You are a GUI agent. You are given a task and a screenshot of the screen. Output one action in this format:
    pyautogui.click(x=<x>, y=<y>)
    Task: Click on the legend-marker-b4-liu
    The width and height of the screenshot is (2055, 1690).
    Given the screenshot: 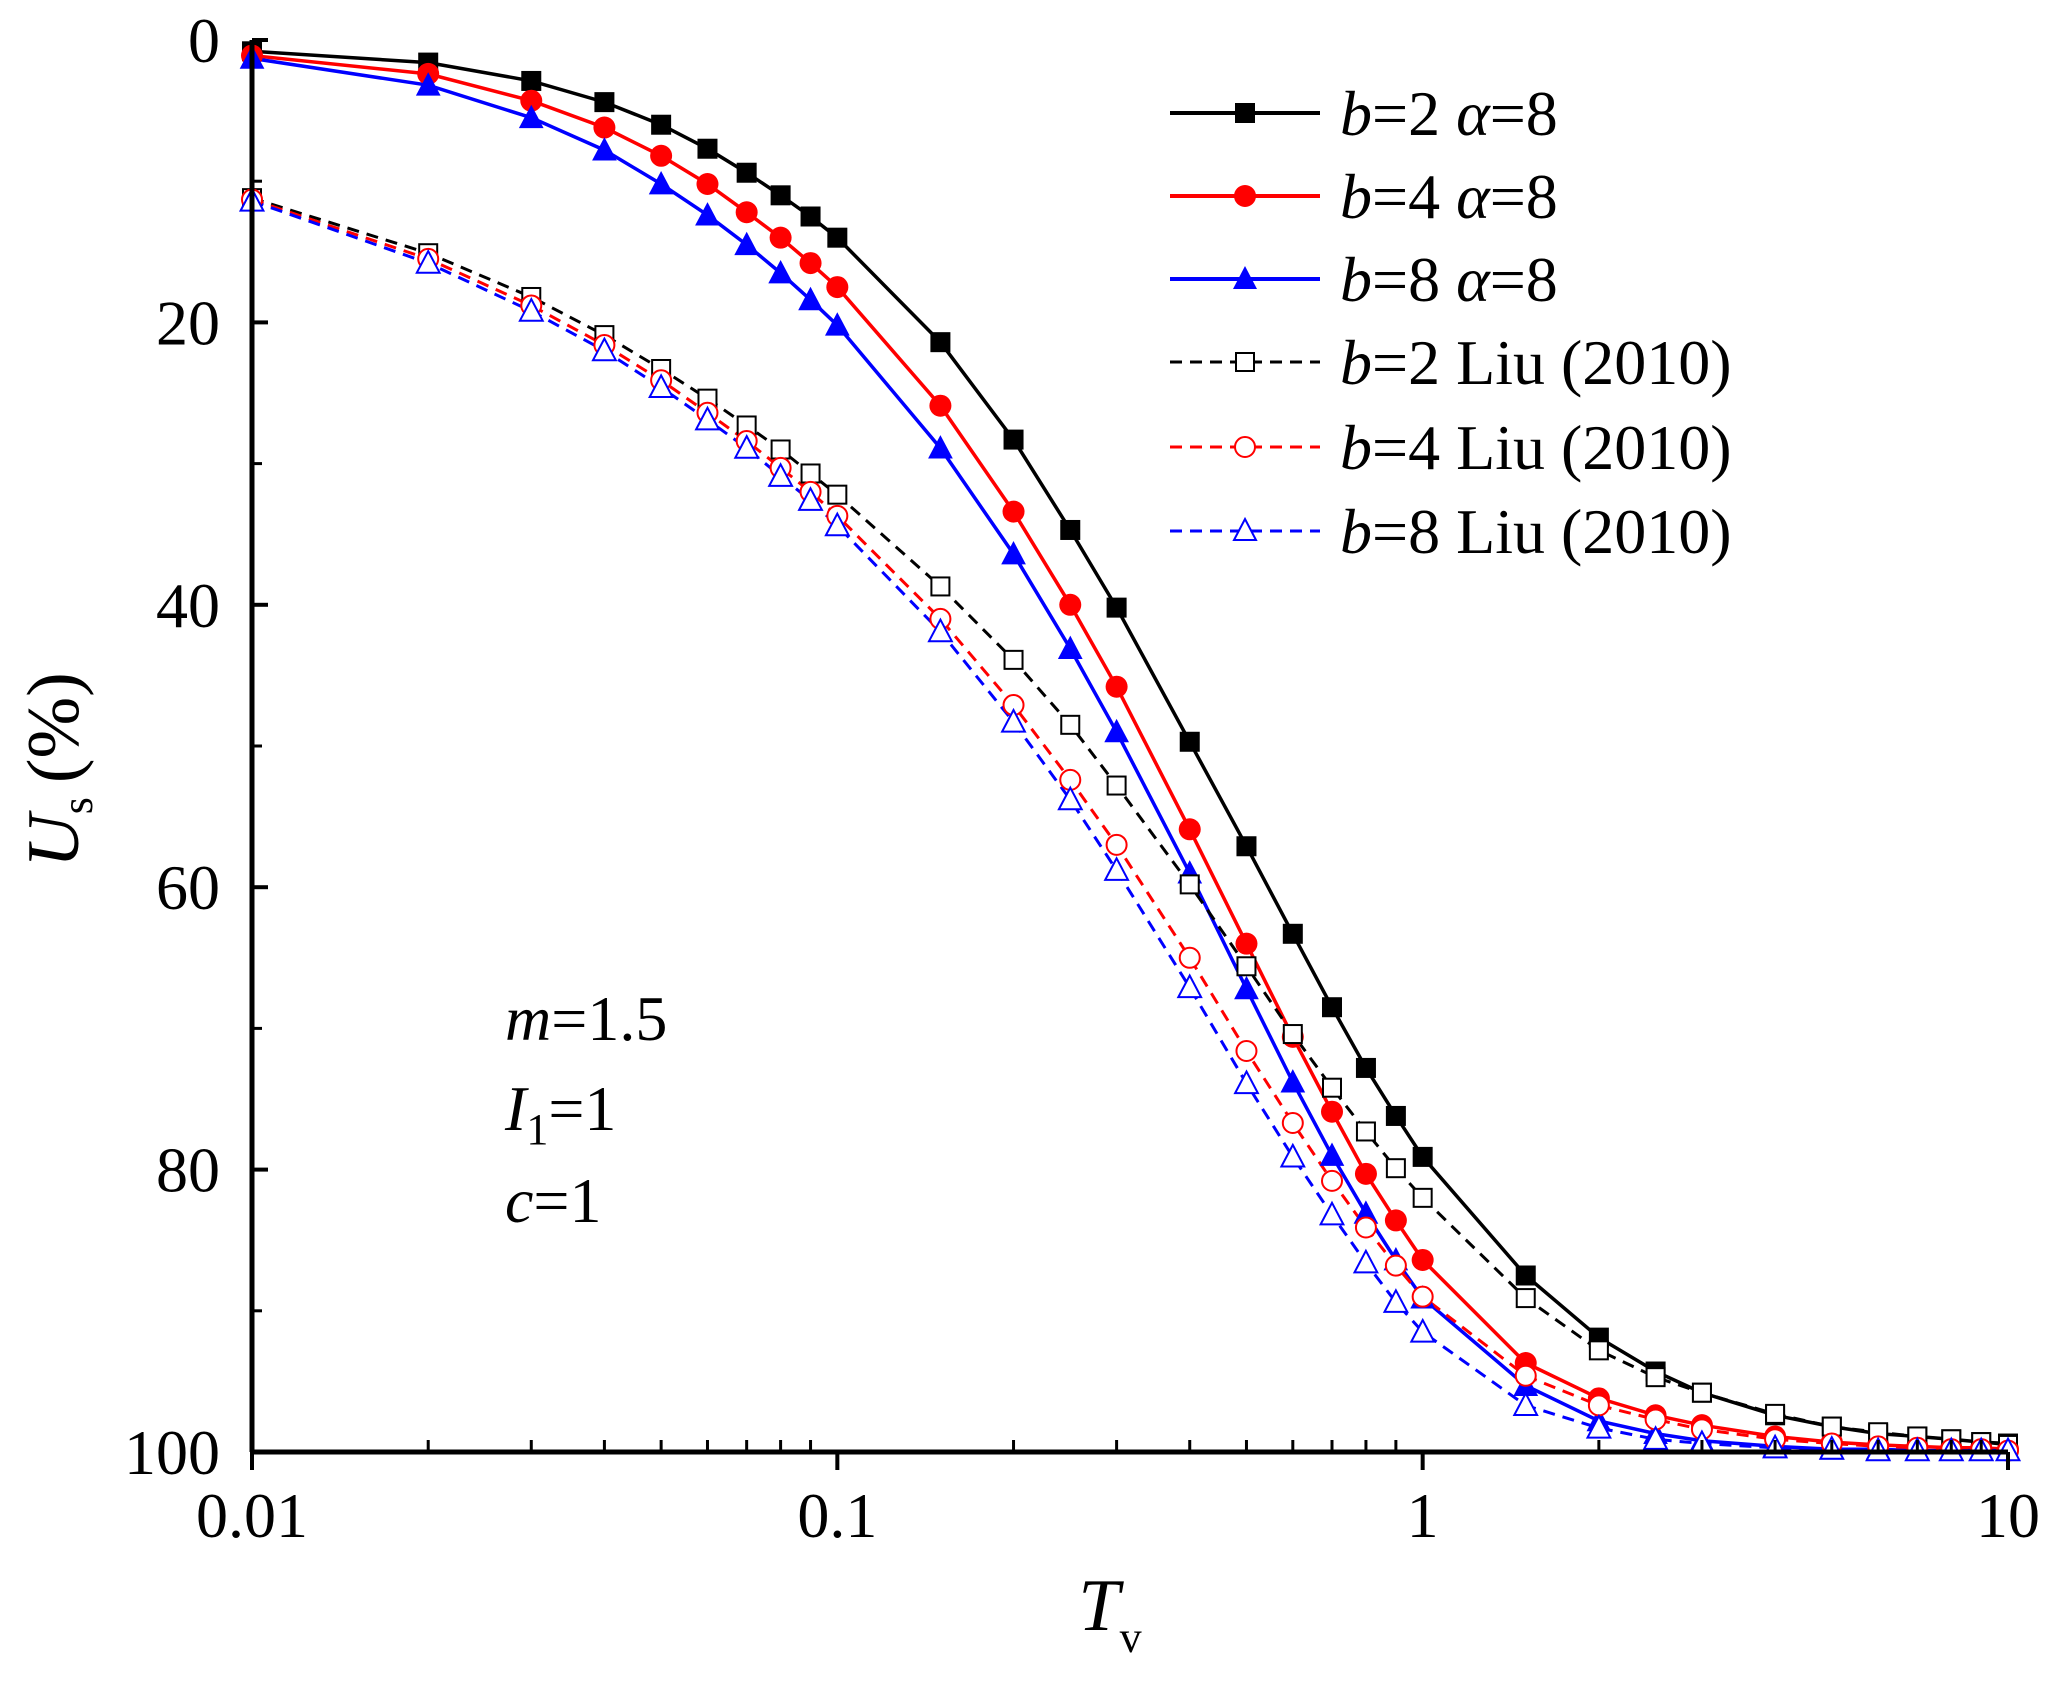 What is the action you would take?
    pyautogui.click(x=1245, y=447)
    